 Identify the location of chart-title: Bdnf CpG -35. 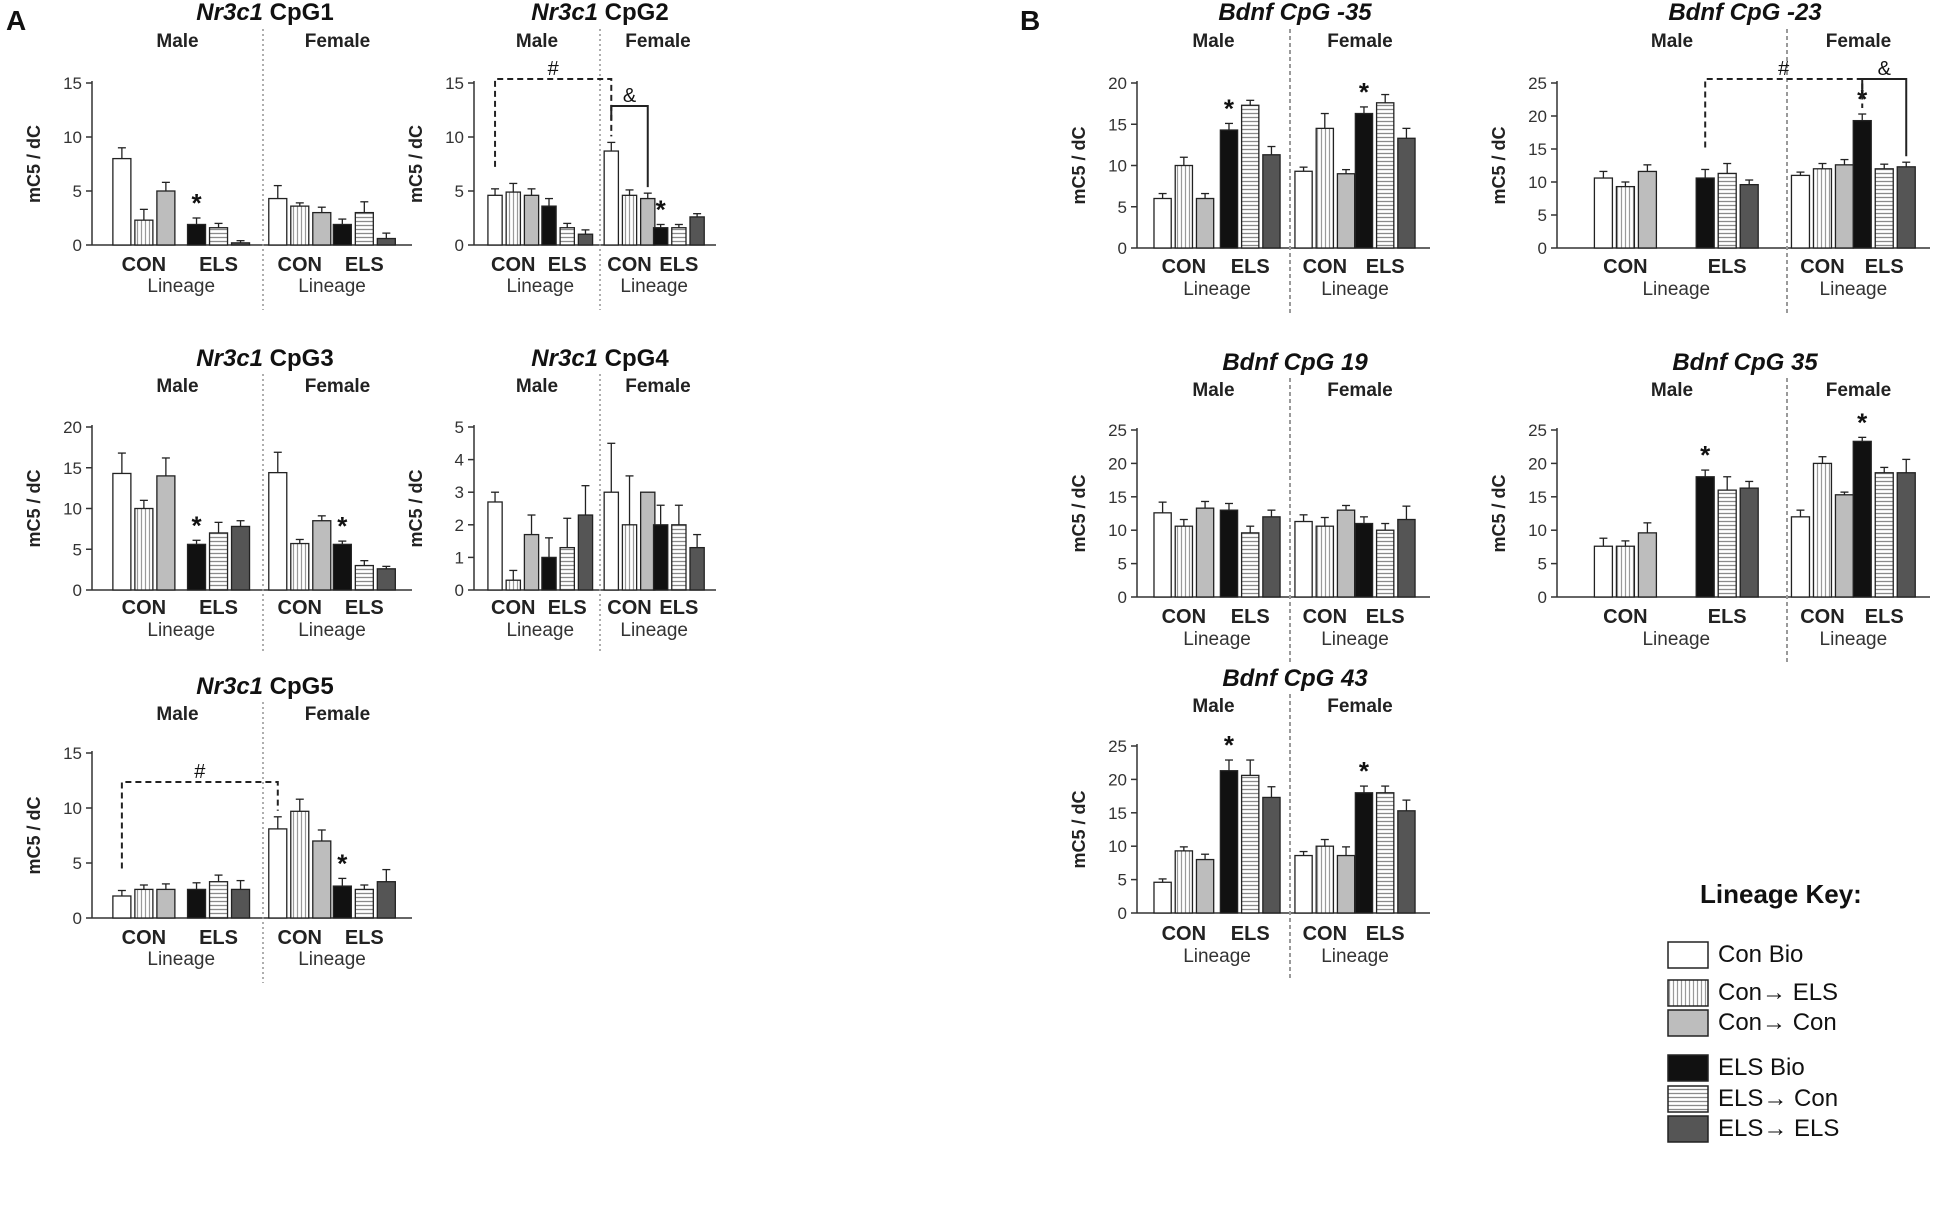
(1295, 13).